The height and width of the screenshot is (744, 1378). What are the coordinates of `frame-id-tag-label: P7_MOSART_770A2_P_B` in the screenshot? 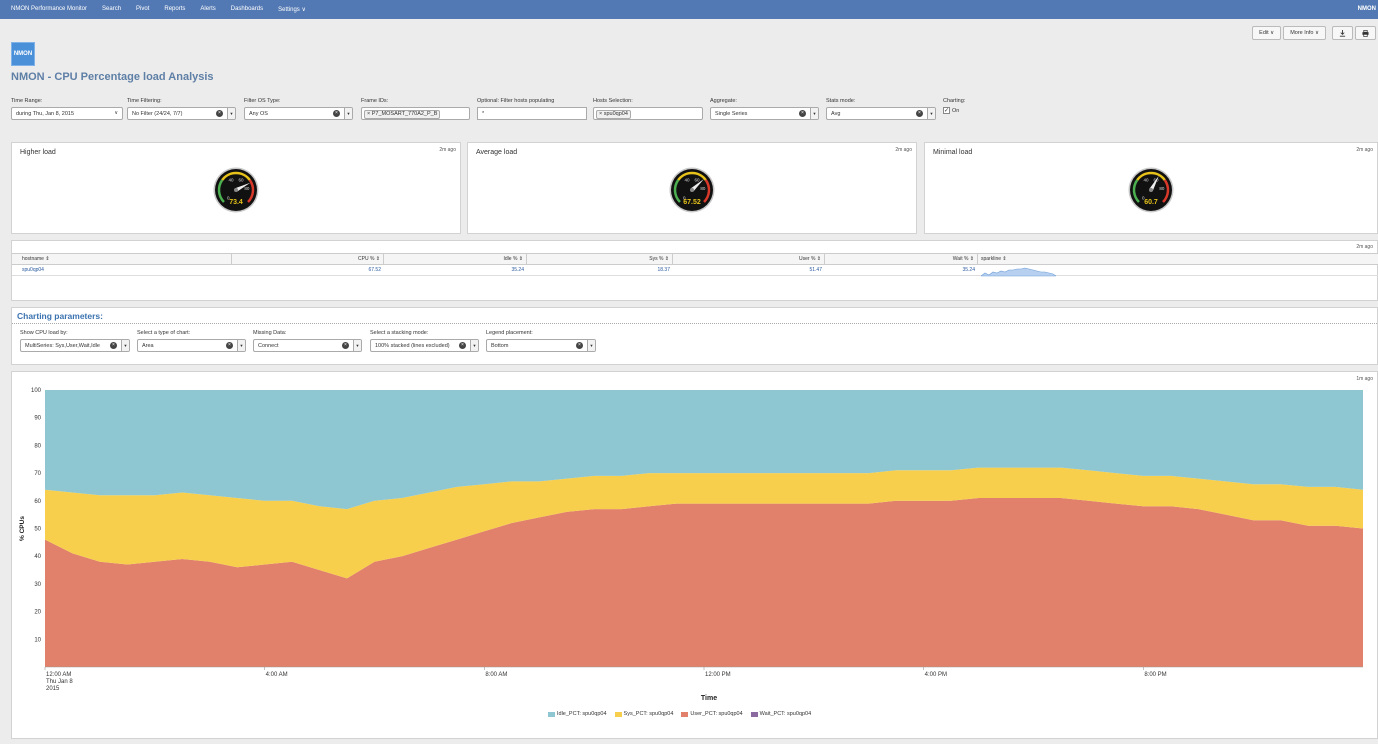 It's located at (404, 114).